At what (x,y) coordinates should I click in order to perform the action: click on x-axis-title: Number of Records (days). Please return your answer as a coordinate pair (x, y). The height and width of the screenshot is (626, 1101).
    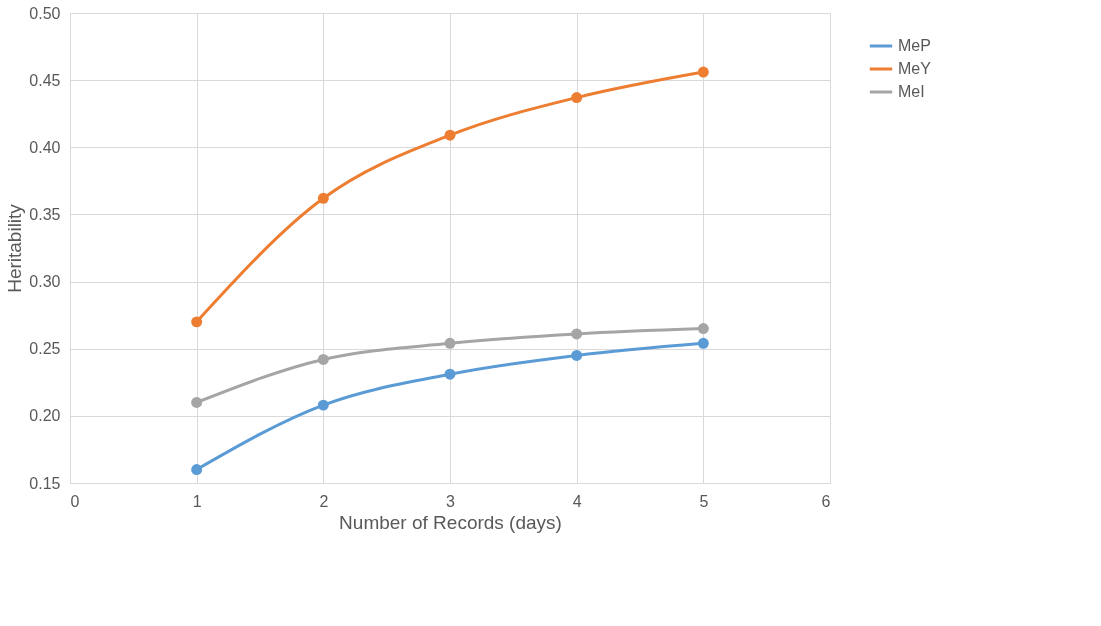
    Looking at the image, I should click on (450, 522).